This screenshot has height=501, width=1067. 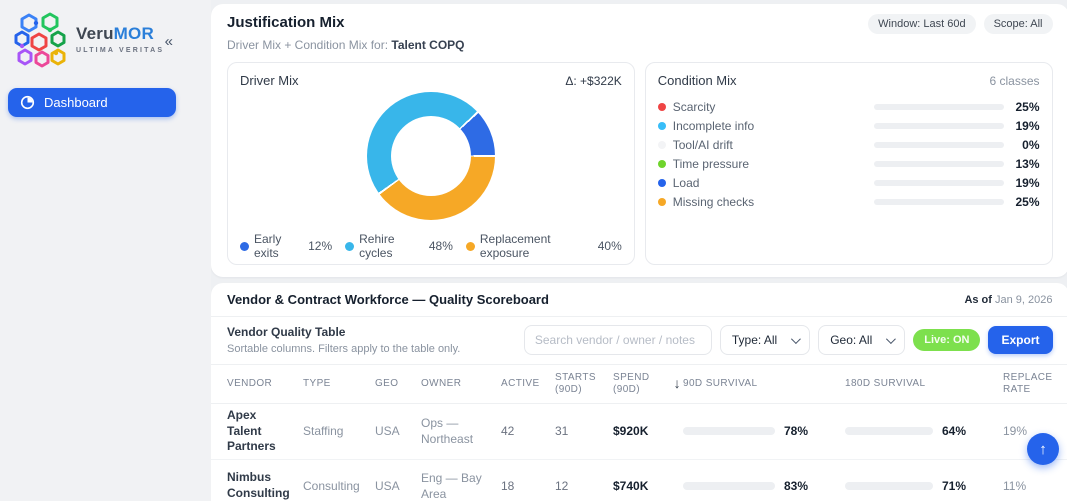 I want to click on condition-row: Time pressure 13%, so click(x=848, y=163).